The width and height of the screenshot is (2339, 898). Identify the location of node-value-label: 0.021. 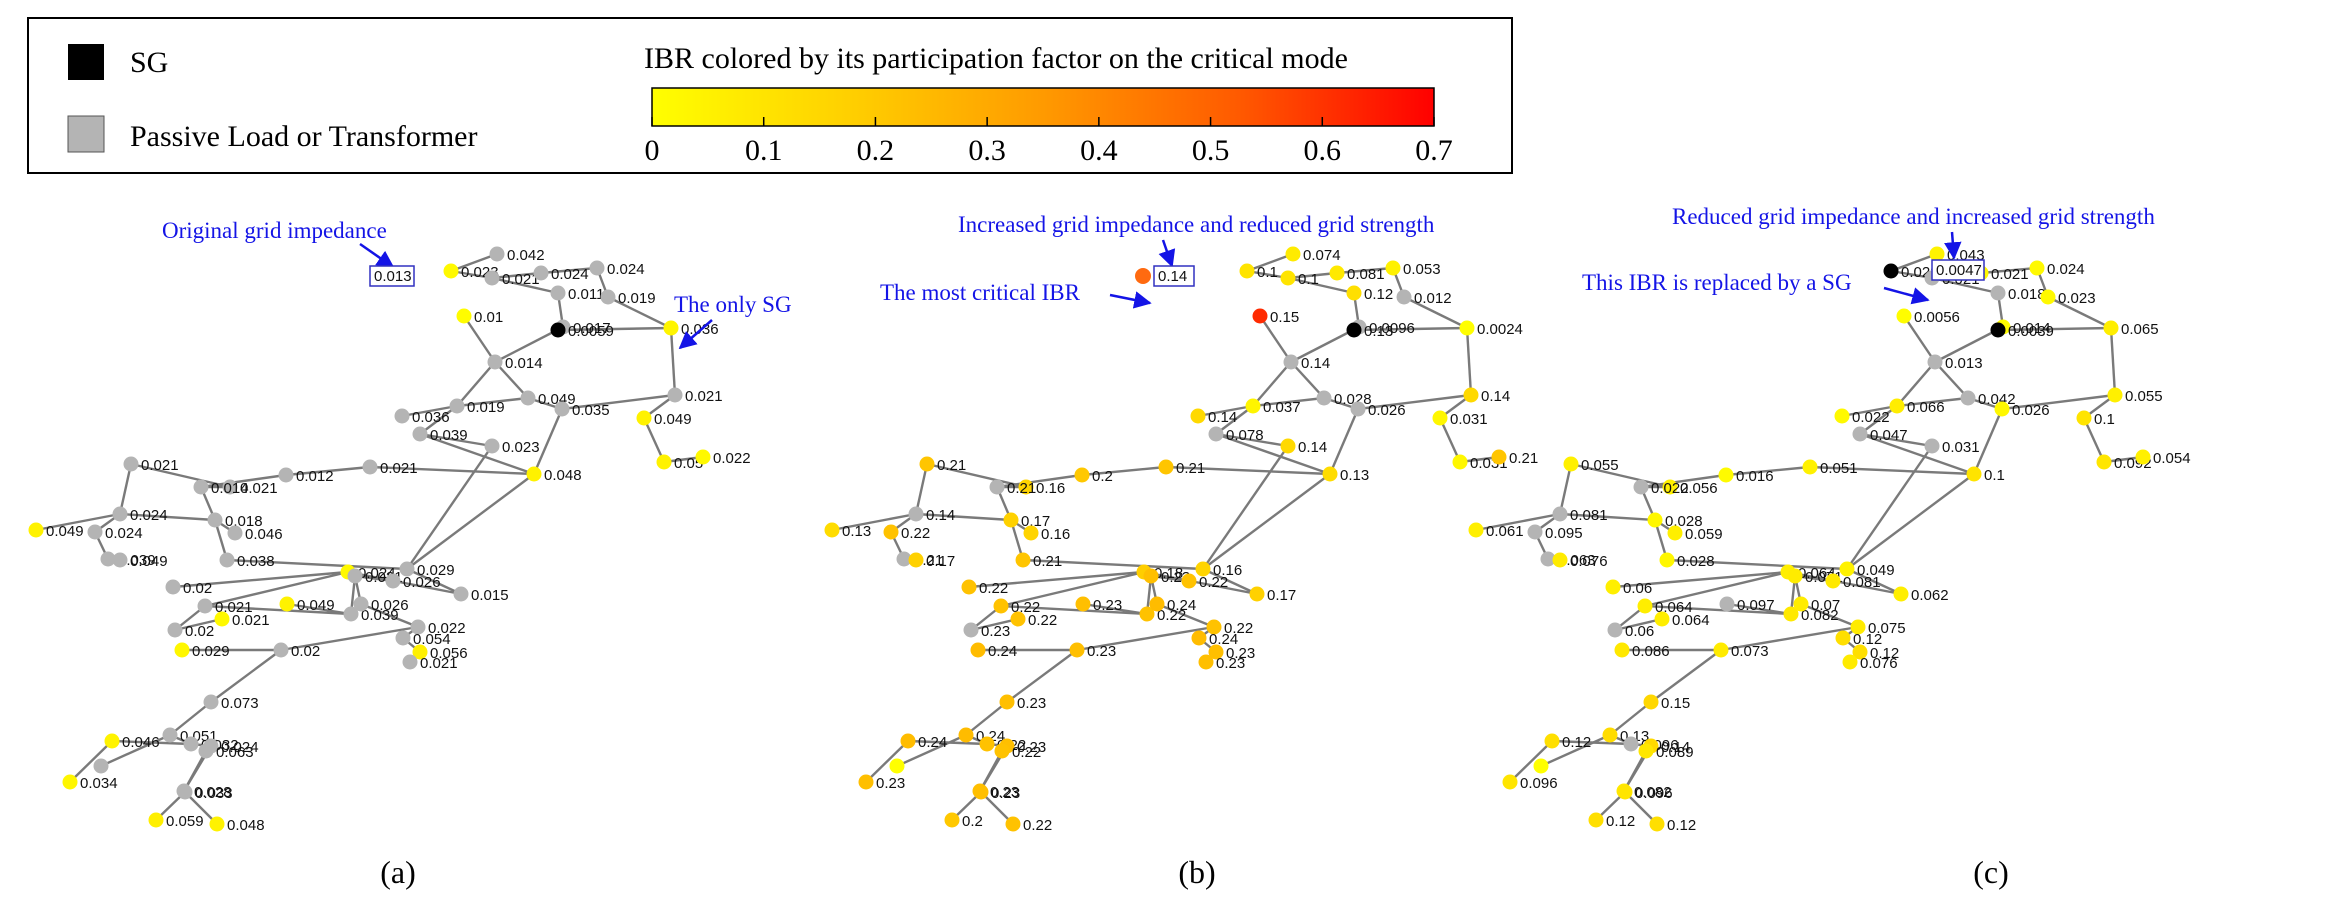
(439, 663).